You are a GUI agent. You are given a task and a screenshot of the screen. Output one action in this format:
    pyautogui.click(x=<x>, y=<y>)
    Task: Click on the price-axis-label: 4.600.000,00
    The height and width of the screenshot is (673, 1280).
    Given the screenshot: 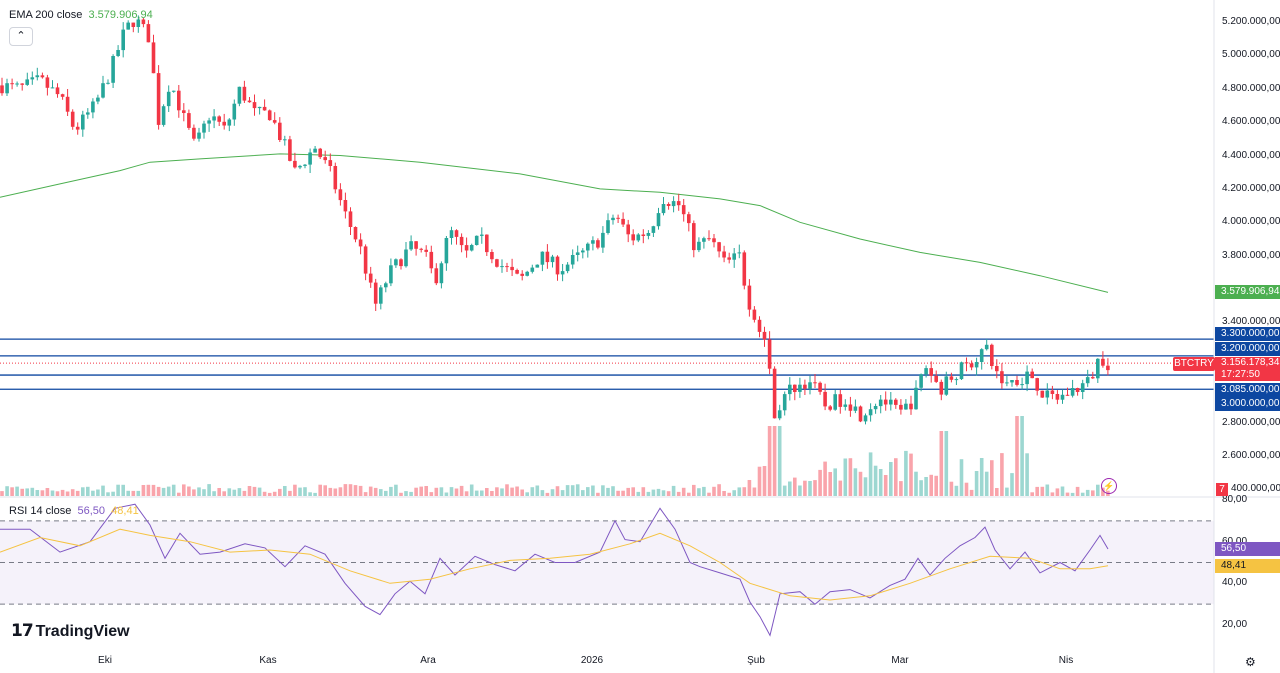 What is the action you would take?
    pyautogui.click(x=1251, y=122)
    